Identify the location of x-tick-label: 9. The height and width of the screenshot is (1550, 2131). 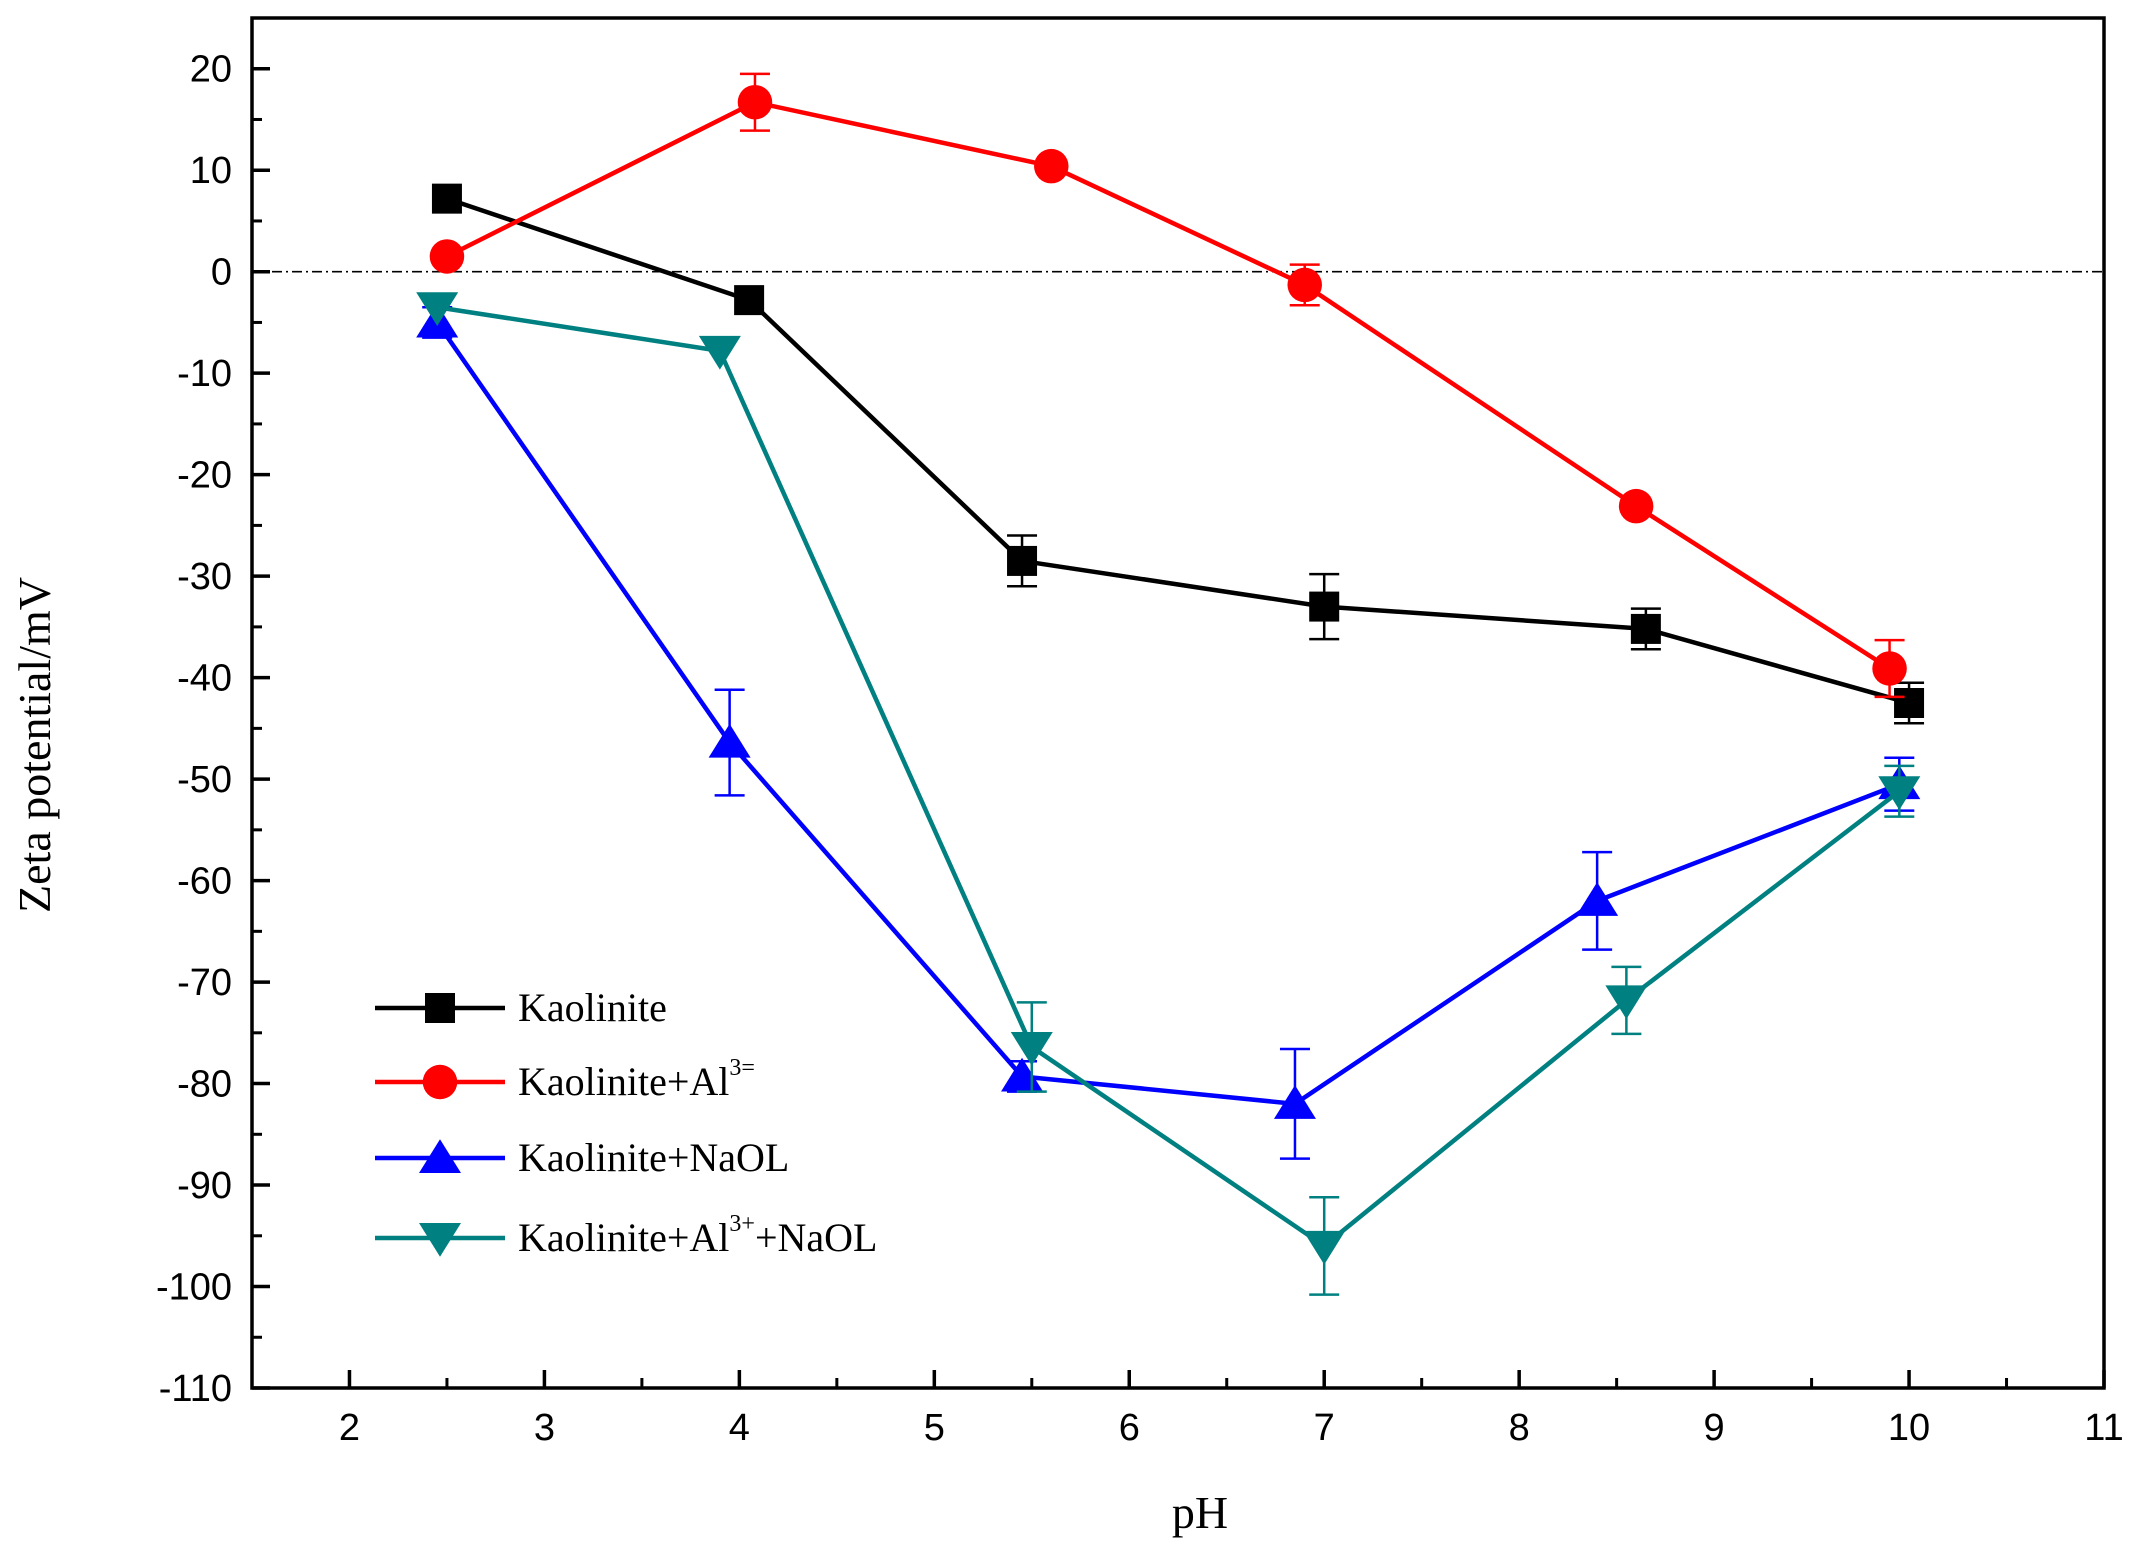
(1714, 1428).